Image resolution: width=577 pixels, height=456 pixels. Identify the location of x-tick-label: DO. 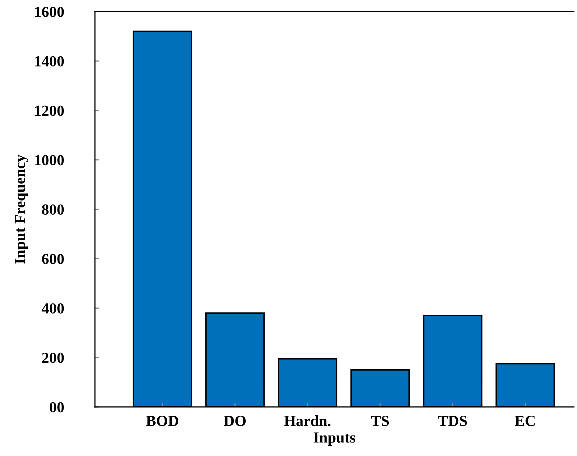
(235, 421).